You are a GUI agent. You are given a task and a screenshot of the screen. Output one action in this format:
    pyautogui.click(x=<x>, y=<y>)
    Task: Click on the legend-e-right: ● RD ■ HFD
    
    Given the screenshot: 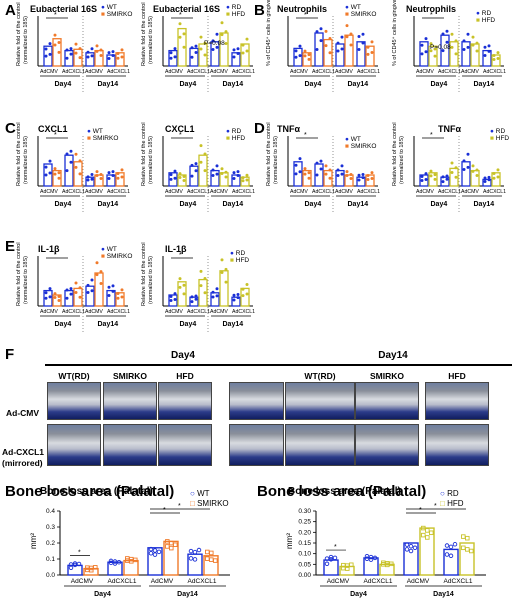 What is the action you would take?
    pyautogui.click(x=240, y=257)
    